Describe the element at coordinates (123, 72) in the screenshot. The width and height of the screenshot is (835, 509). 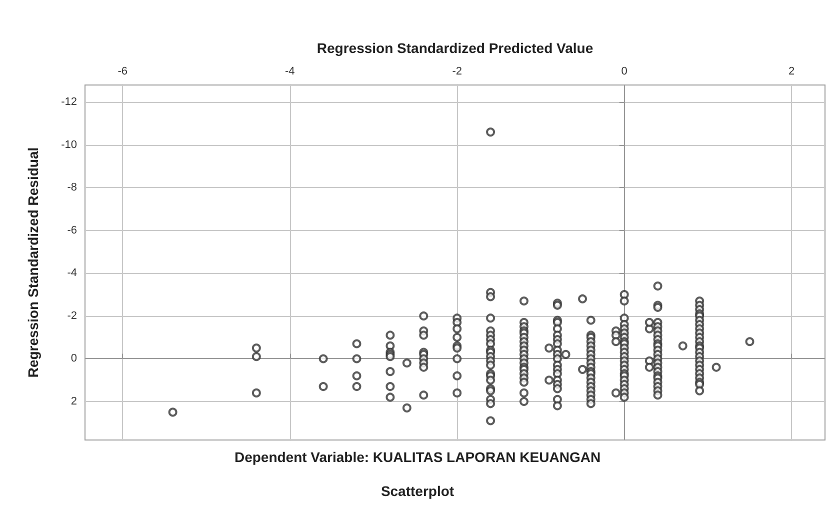
I see `x-tick-label: -6` at that location.